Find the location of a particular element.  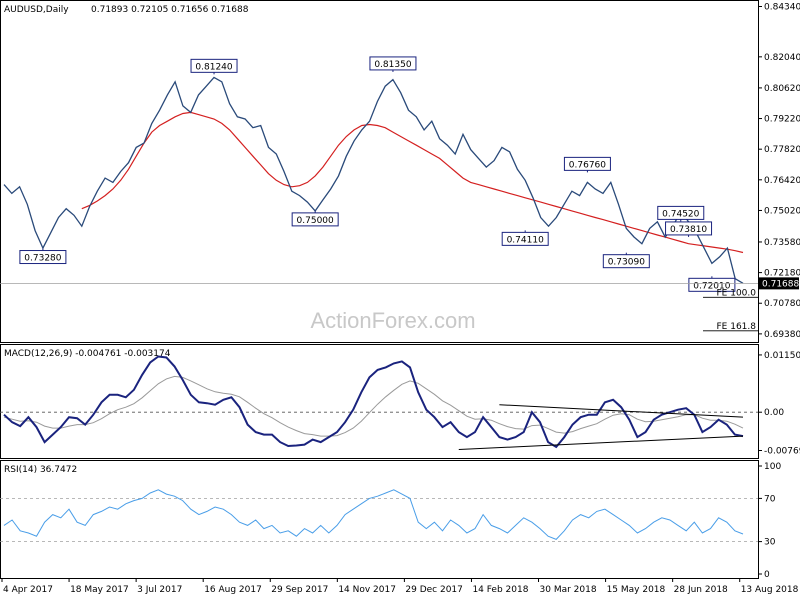

price-annotation-label: 0.74520 is located at coordinates (680, 214).